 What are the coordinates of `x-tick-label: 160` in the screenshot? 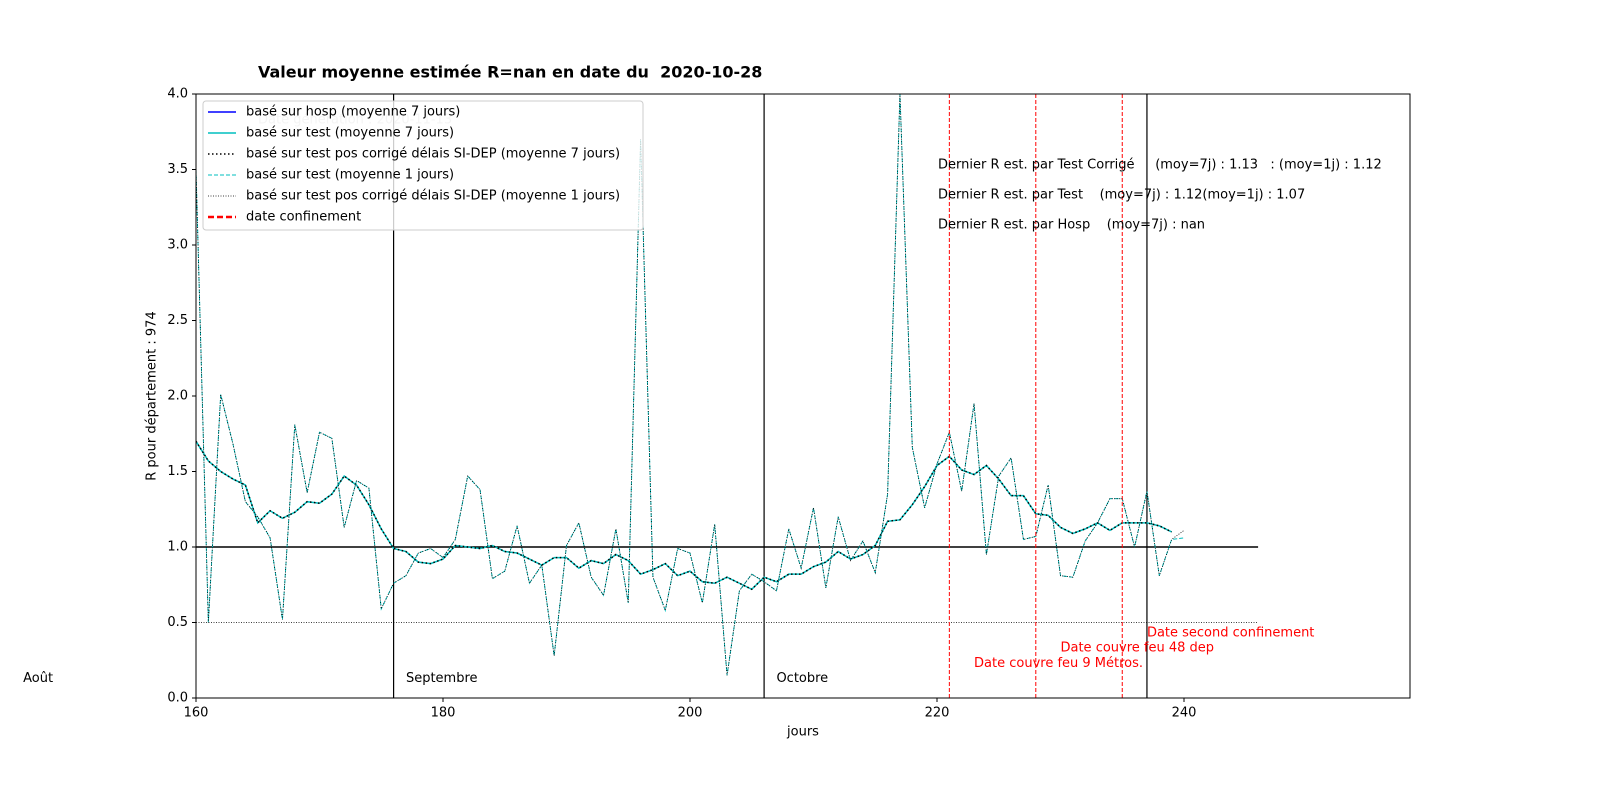 It's located at (196, 713).